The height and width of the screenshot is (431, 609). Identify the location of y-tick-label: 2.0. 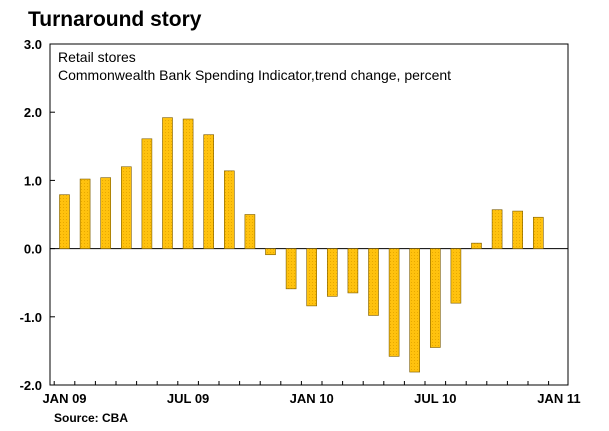
(33, 112).